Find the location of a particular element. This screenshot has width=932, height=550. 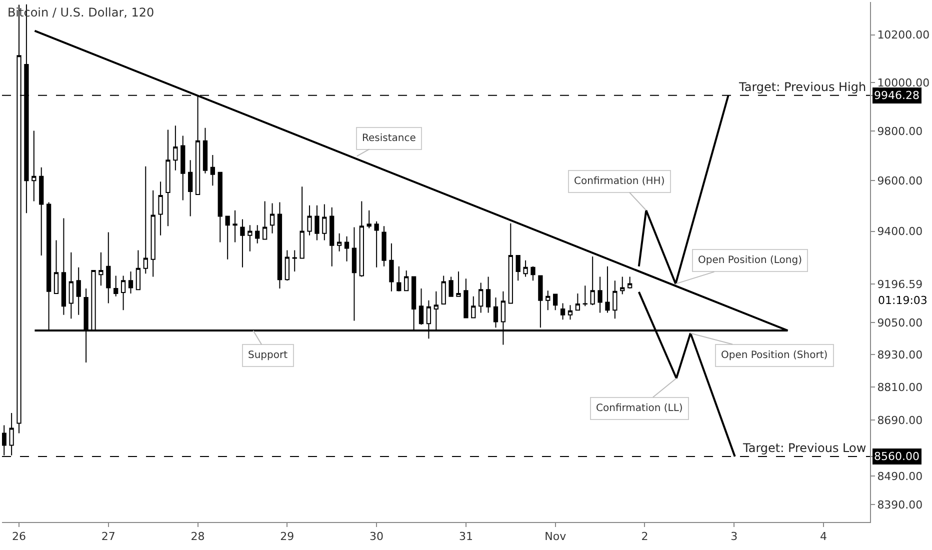

y-tick-label: 8490.00 is located at coordinates (900, 477).